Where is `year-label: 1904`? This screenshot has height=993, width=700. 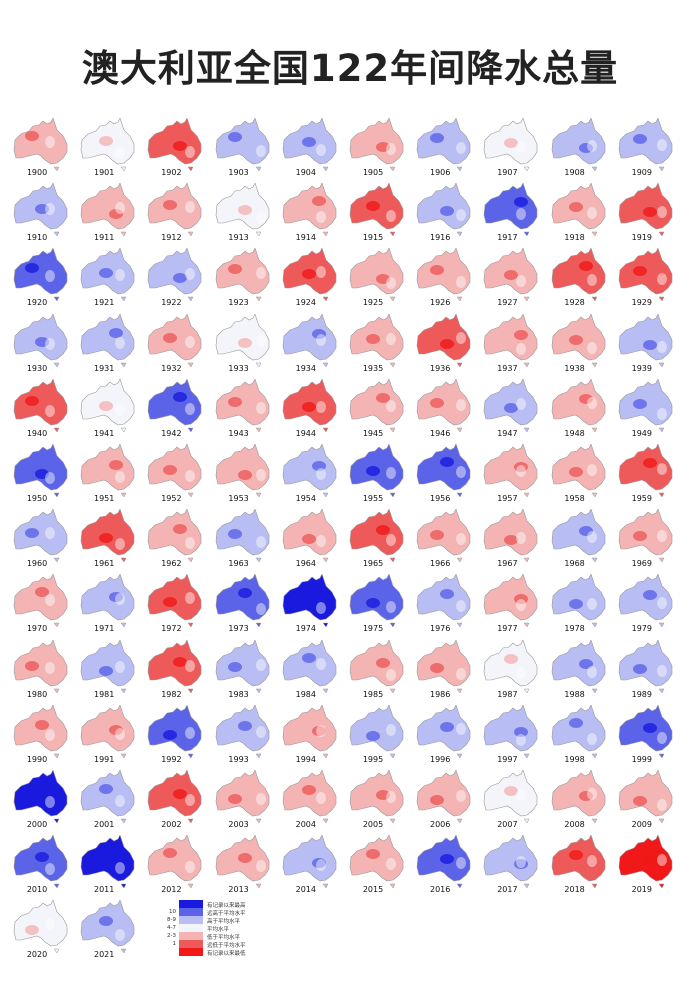 year-label: 1904 is located at coordinates (305, 172).